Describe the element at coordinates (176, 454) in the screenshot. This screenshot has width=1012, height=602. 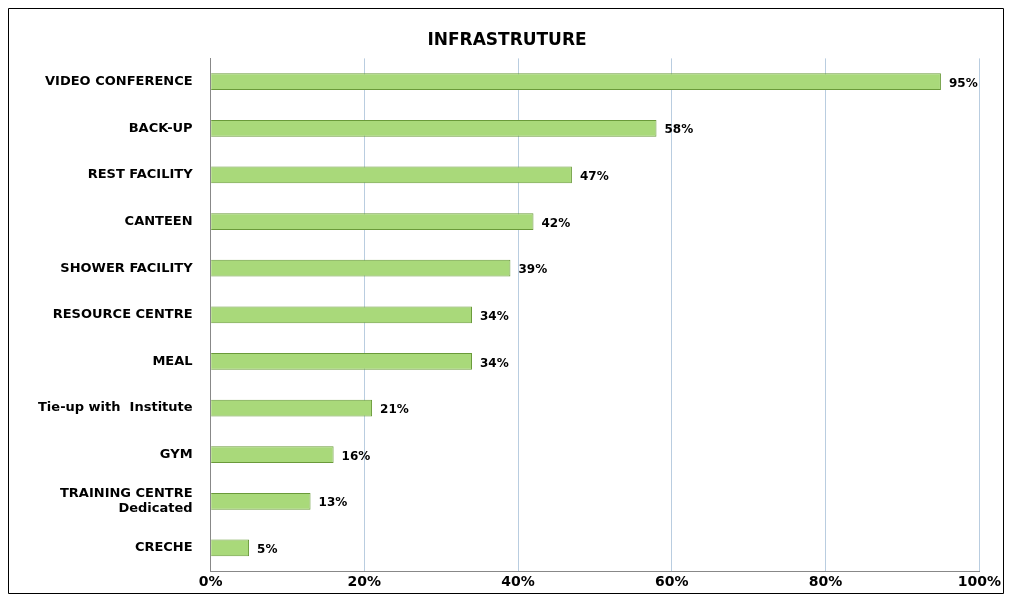
I see `y-tick-label: GYM` at that location.